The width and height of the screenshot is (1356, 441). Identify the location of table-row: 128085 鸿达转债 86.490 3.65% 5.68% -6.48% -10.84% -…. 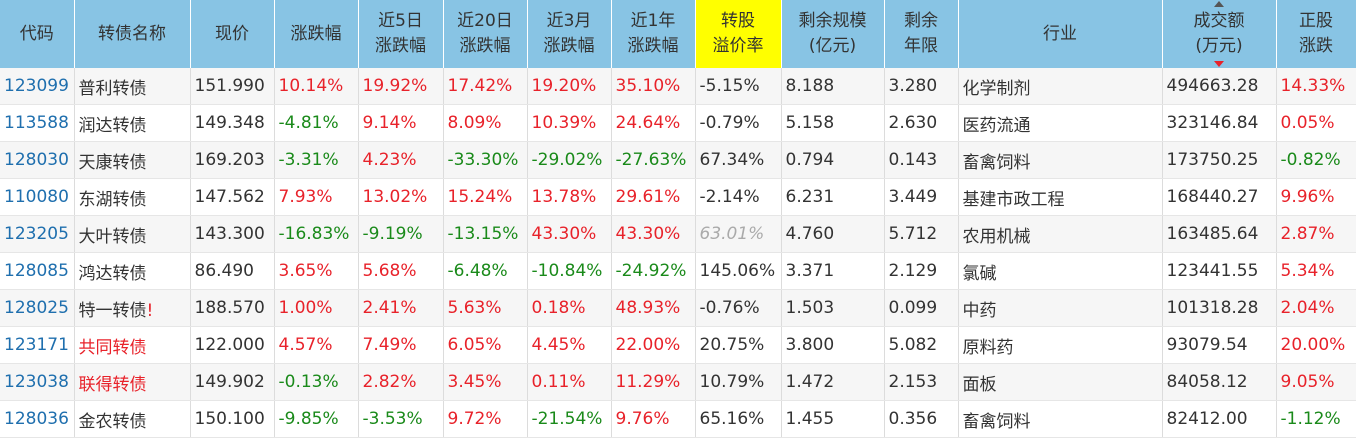
(678, 271).